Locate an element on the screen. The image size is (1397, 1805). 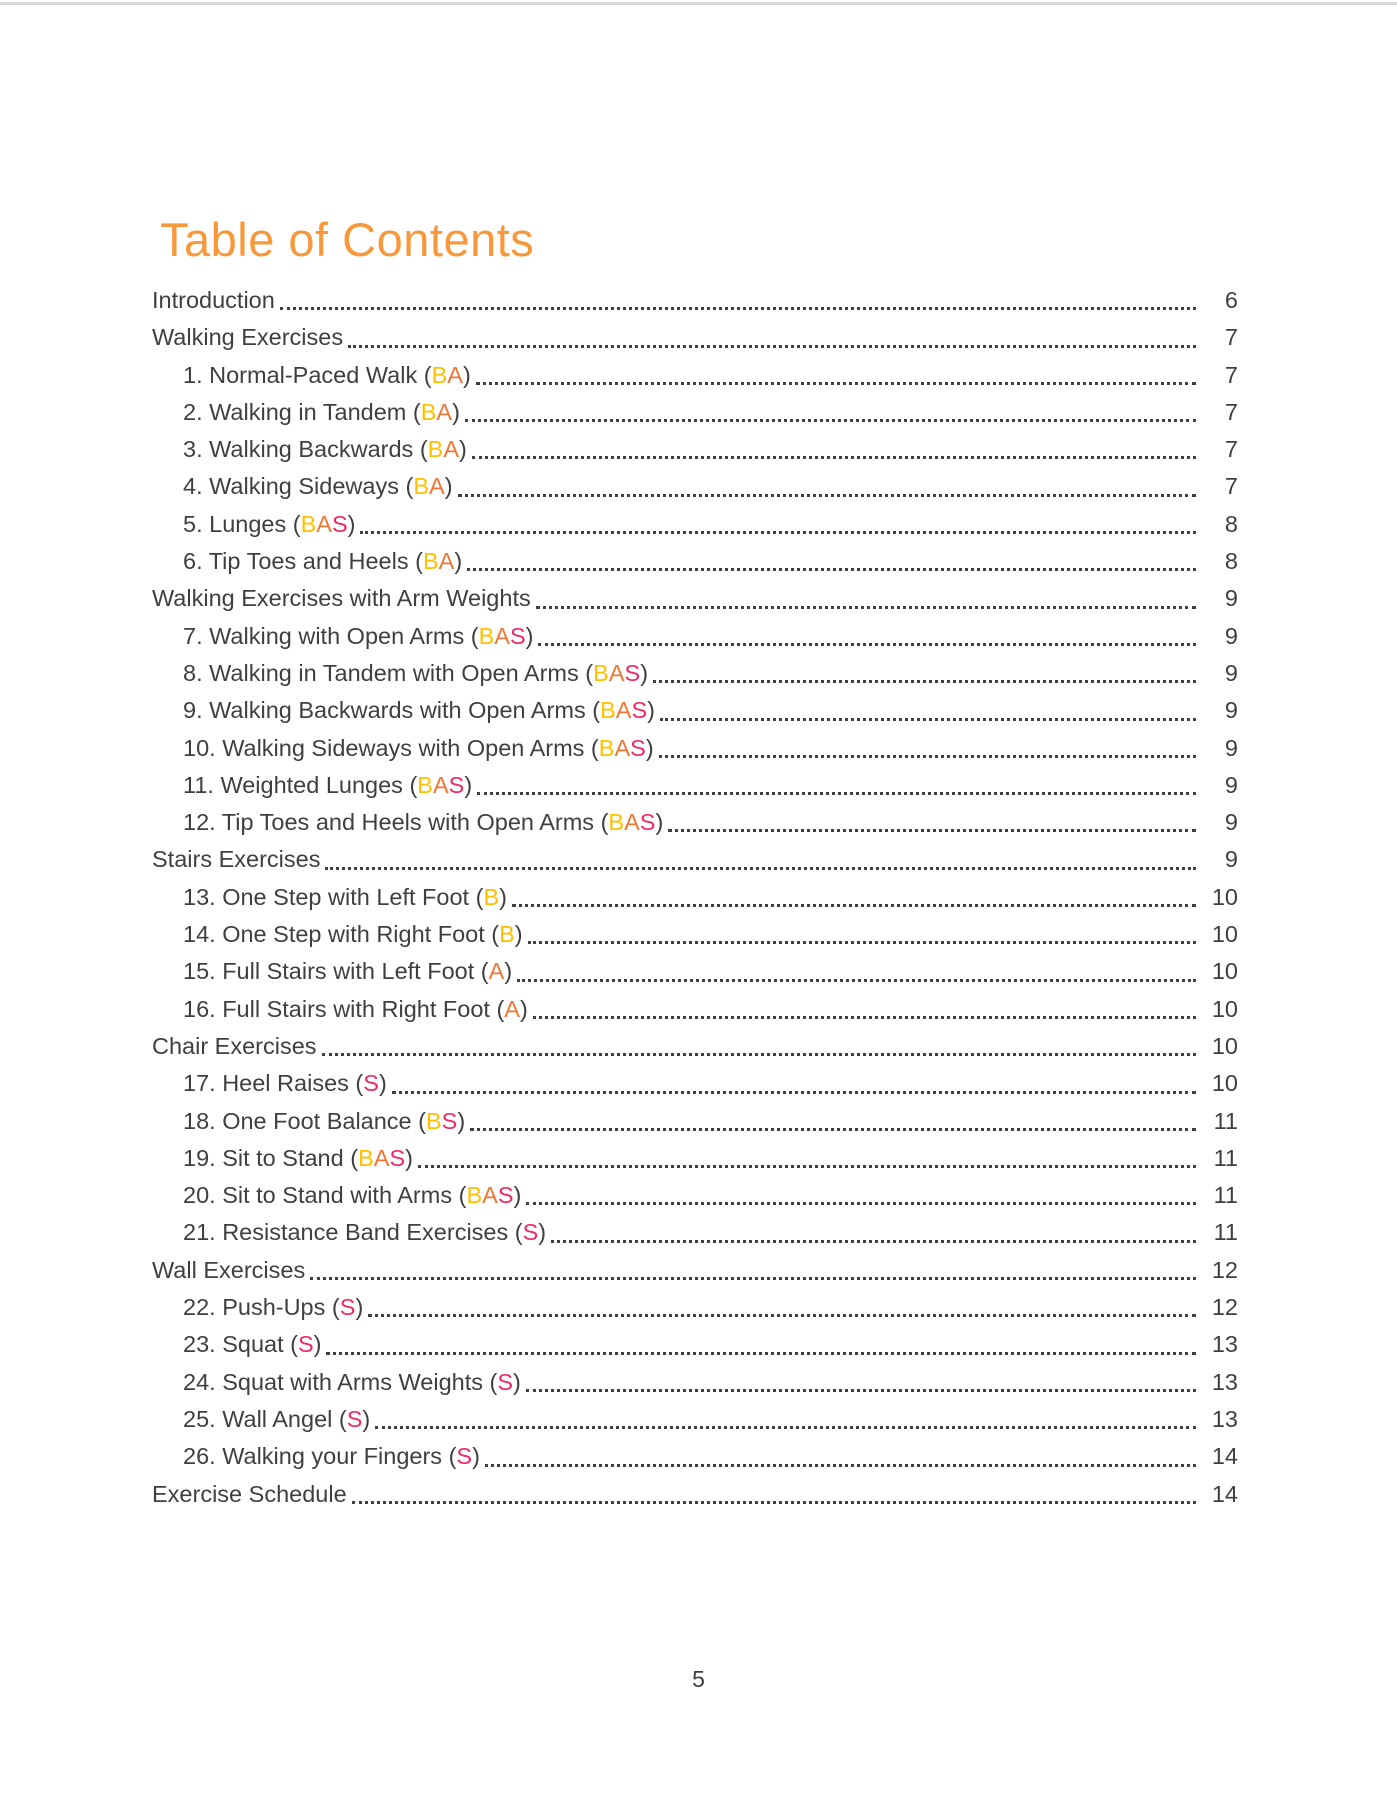
toc-entry-label: 5. Lunges (BAS) is located at coordinates (269, 523).